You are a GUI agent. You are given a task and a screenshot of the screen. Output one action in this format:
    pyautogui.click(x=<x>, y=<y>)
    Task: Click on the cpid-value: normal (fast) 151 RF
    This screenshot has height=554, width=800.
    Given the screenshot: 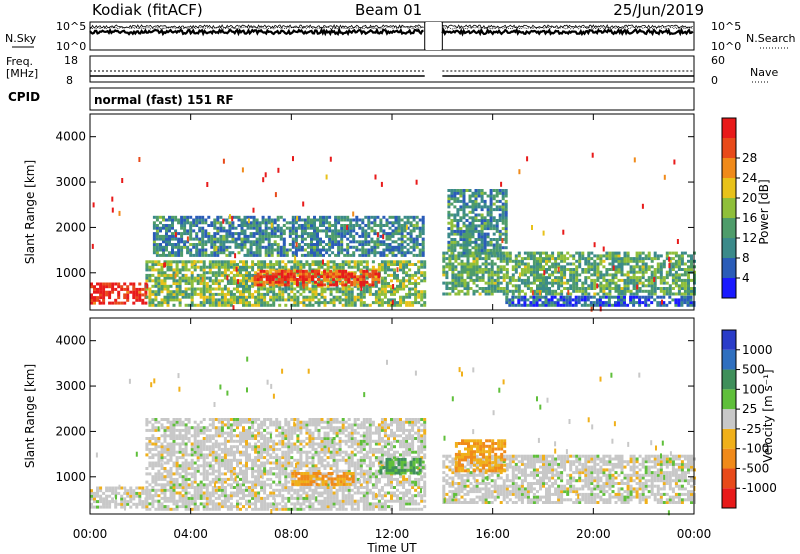 What is the action you would take?
    pyautogui.click(x=164, y=100)
    